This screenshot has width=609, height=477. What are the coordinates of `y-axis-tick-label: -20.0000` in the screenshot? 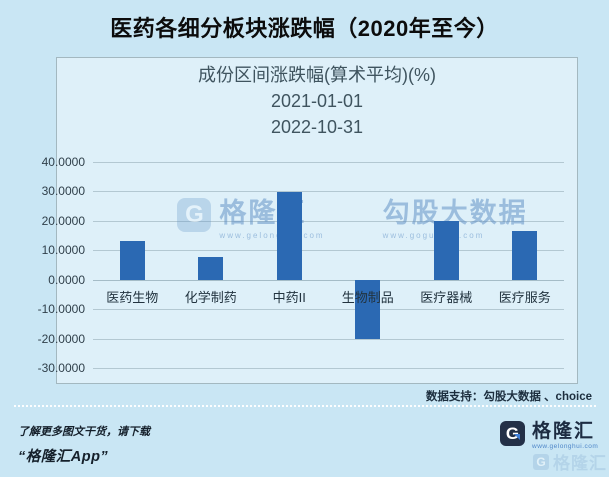 It's located at (61, 338).